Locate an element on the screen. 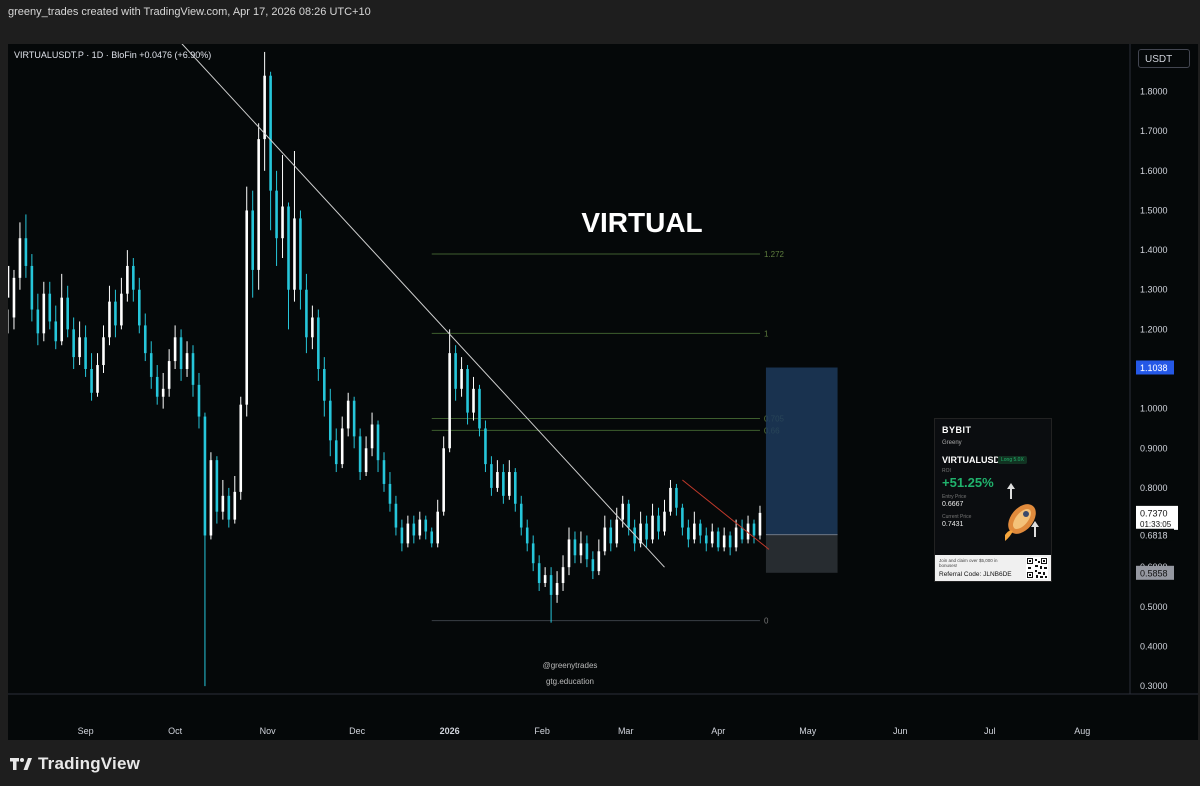 This screenshot has height=786, width=1200. price-label-stop: 0.5858 is located at coordinates (1155, 572).